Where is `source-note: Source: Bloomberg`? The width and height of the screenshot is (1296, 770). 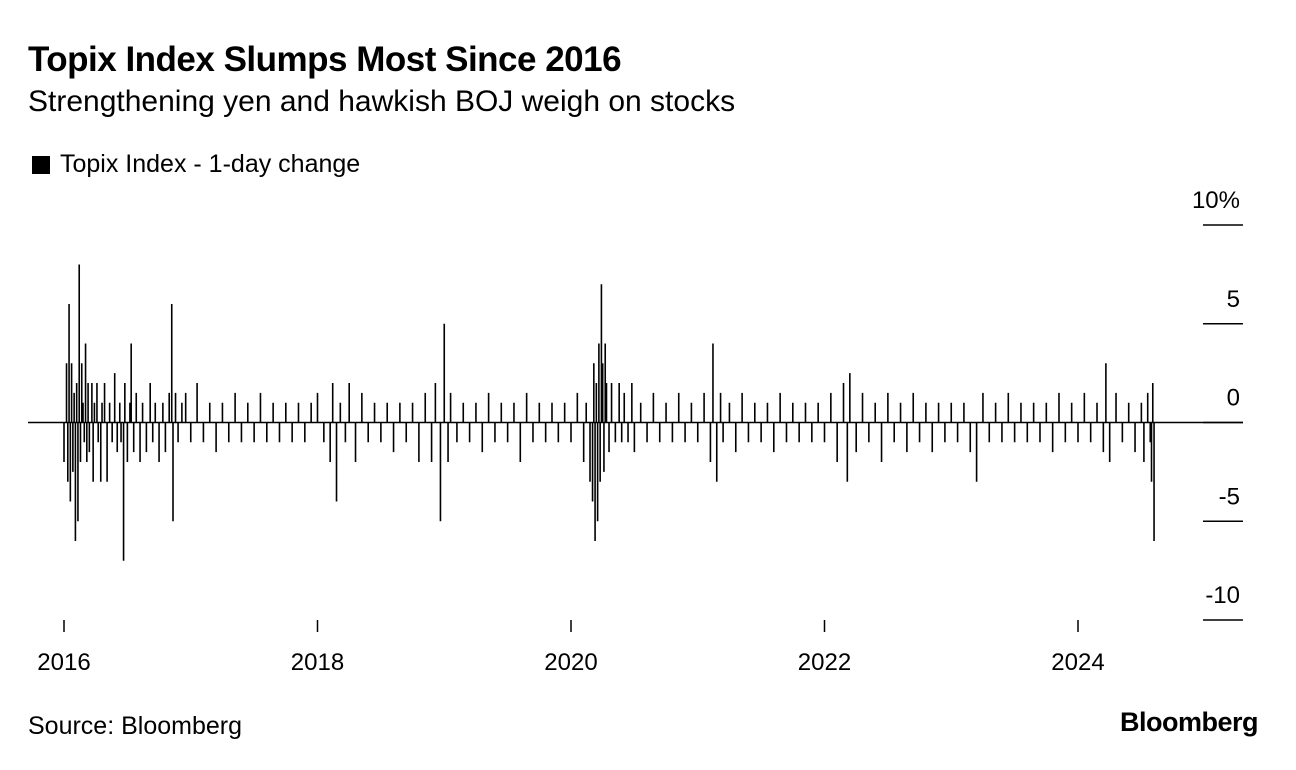 source-note: Source: Bloomberg is located at coordinates (135, 726).